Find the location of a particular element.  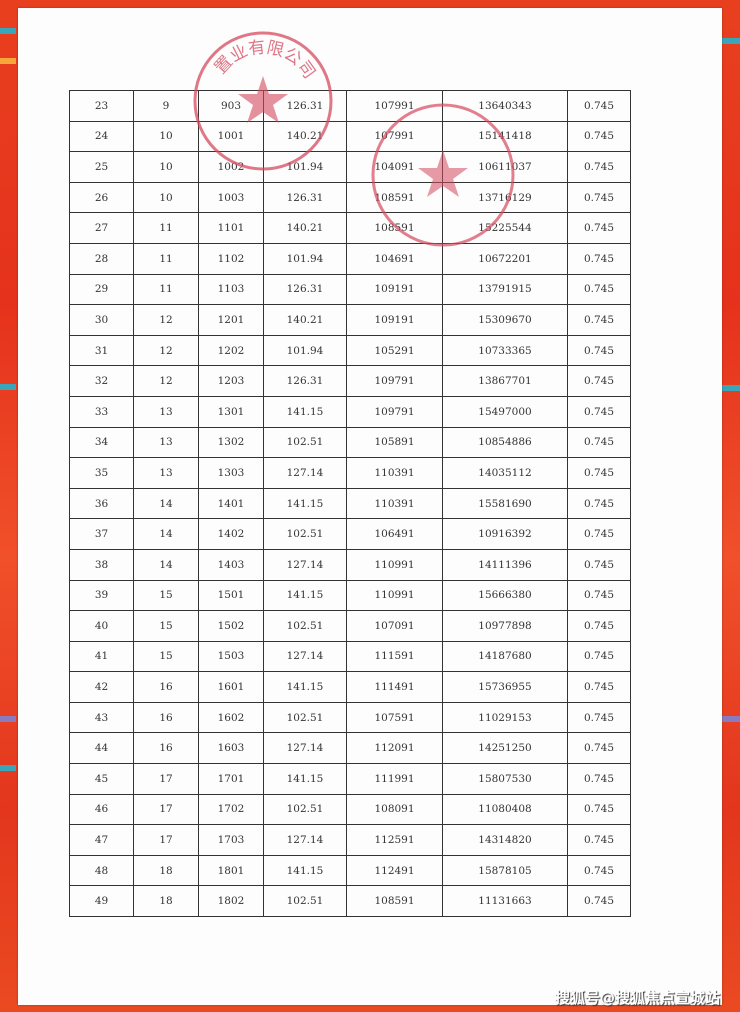

table-cell: 17 is located at coordinates (166, 840).